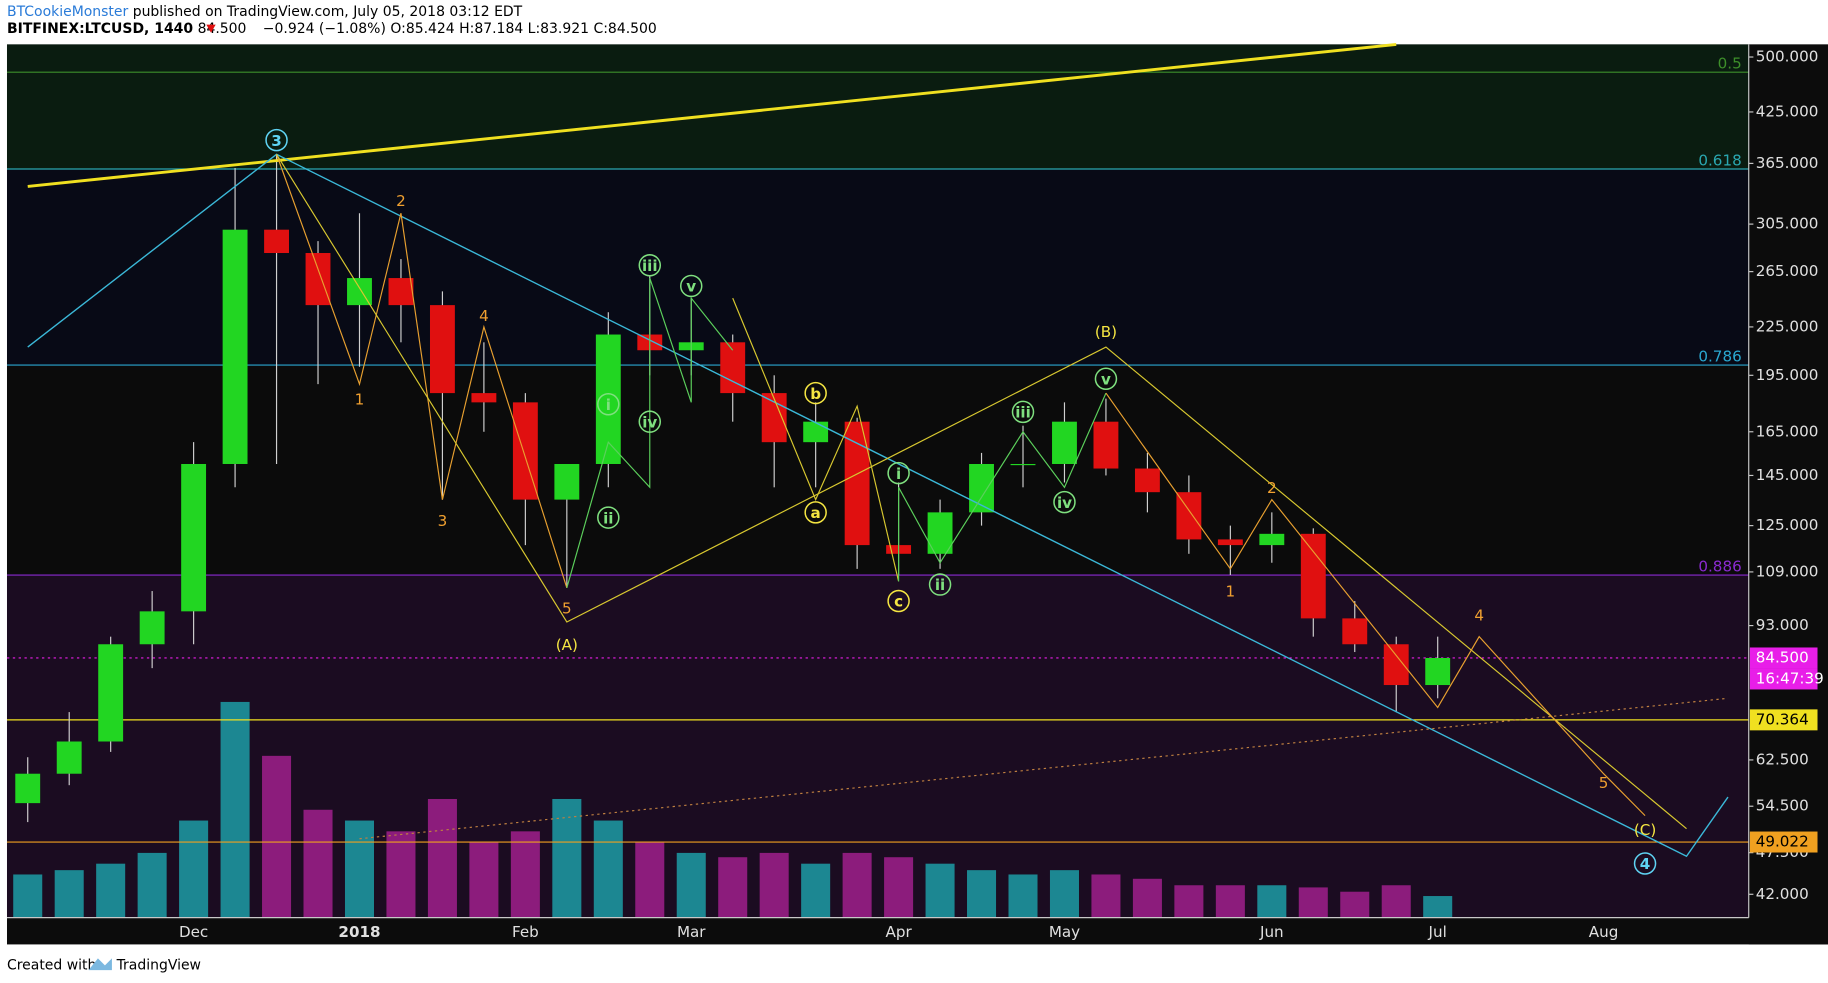  I want to click on wave-label: (A), so click(567, 645).